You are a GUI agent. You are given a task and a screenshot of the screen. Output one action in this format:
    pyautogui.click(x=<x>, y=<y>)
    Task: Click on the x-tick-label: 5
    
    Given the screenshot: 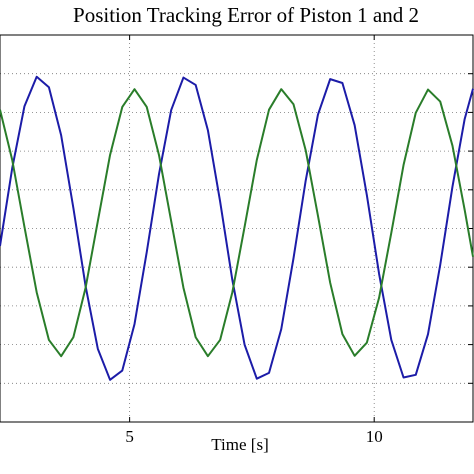 What is the action you would take?
    pyautogui.click(x=129, y=436)
    